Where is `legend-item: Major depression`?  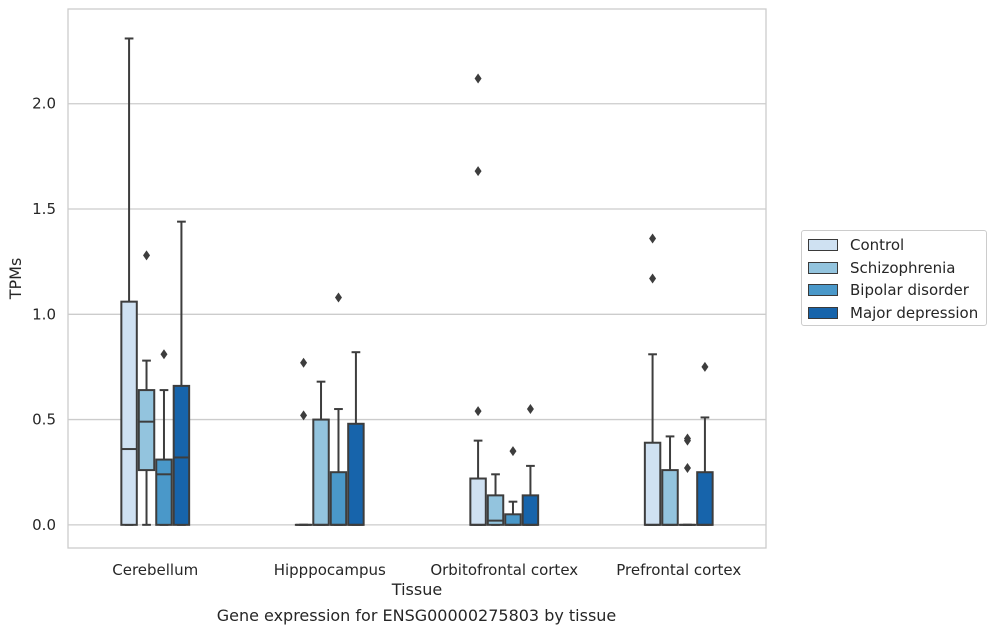 legend-item: Major depression is located at coordinates (893, 313).